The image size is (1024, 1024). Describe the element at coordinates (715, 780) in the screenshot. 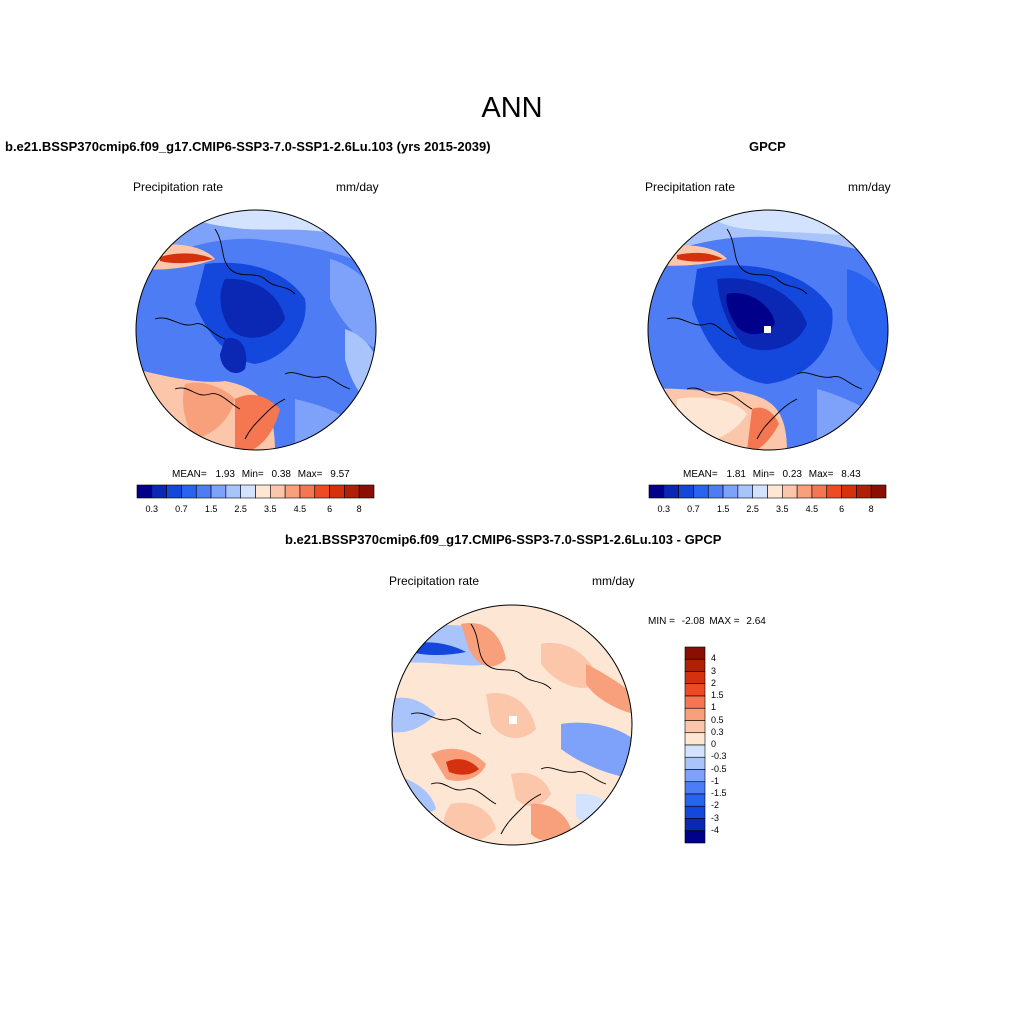

I see `colorbar-tick-label: -1` at that location.